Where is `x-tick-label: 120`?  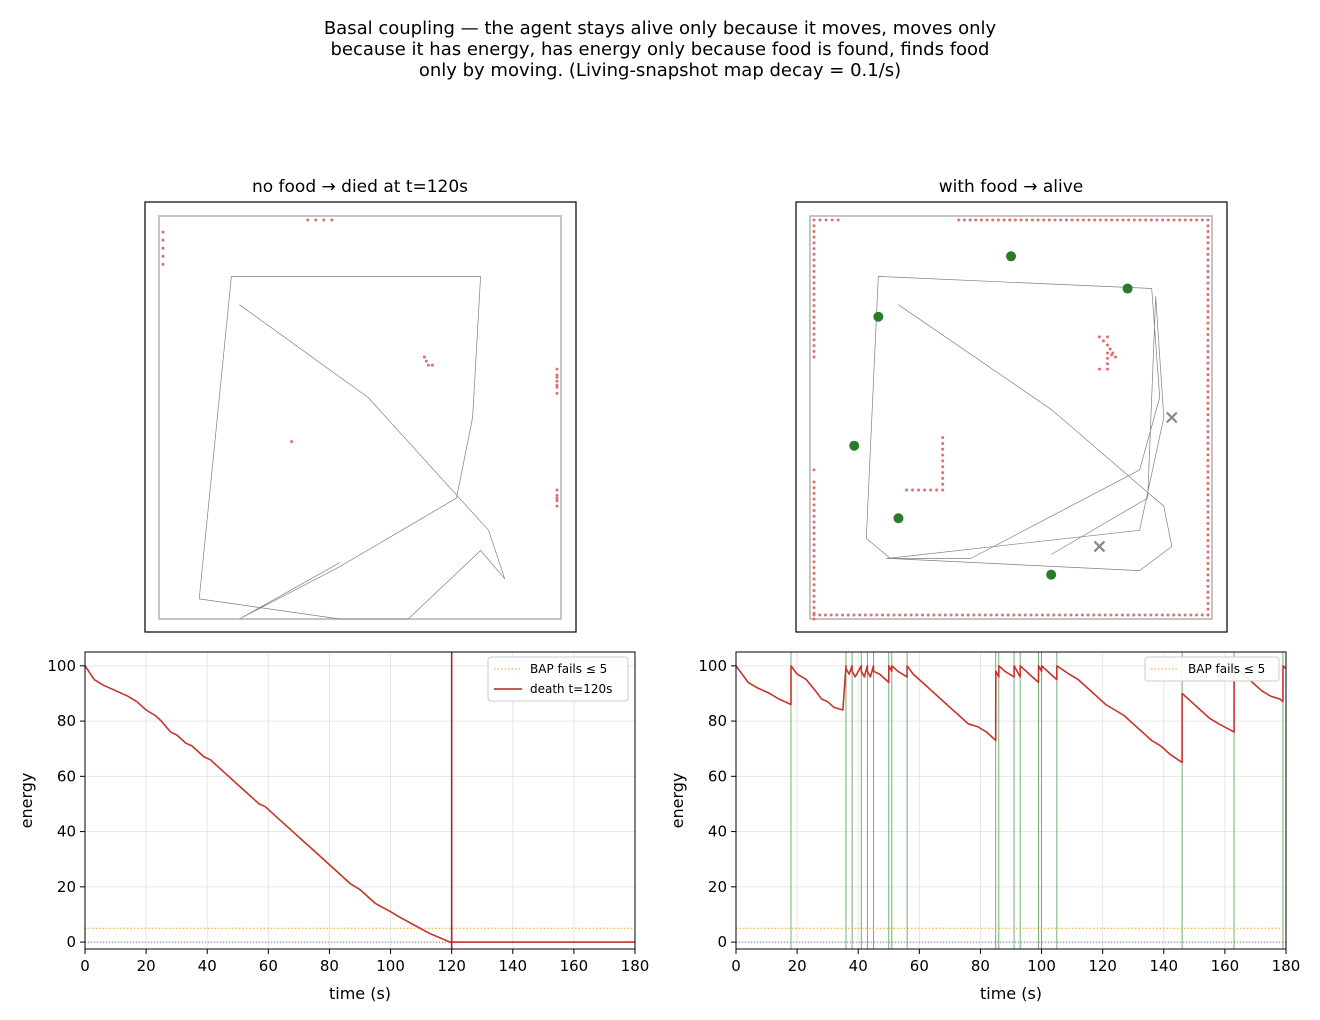
x-tick-label: 120 is located at coordinates (1102, 966).